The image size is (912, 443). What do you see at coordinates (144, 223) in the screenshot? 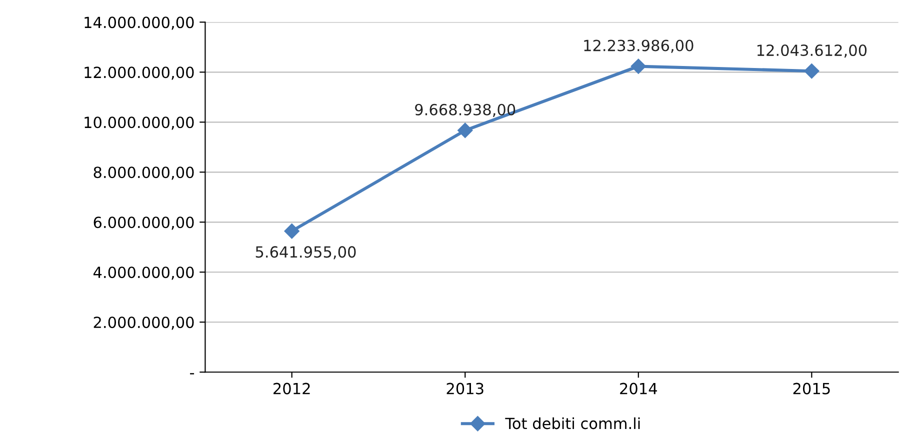
I see `y-tick-label: 6.000.000,00` at bounding box center [144, 223].